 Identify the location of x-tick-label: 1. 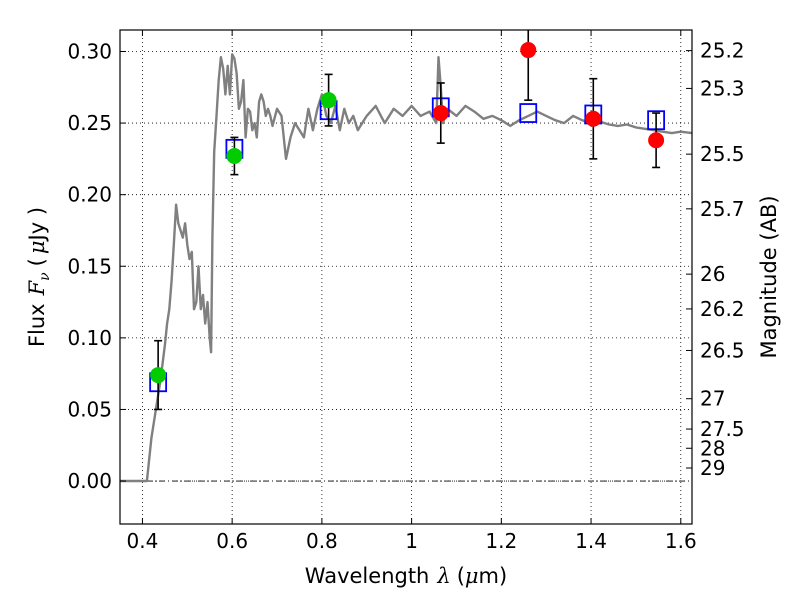
(411, 541).